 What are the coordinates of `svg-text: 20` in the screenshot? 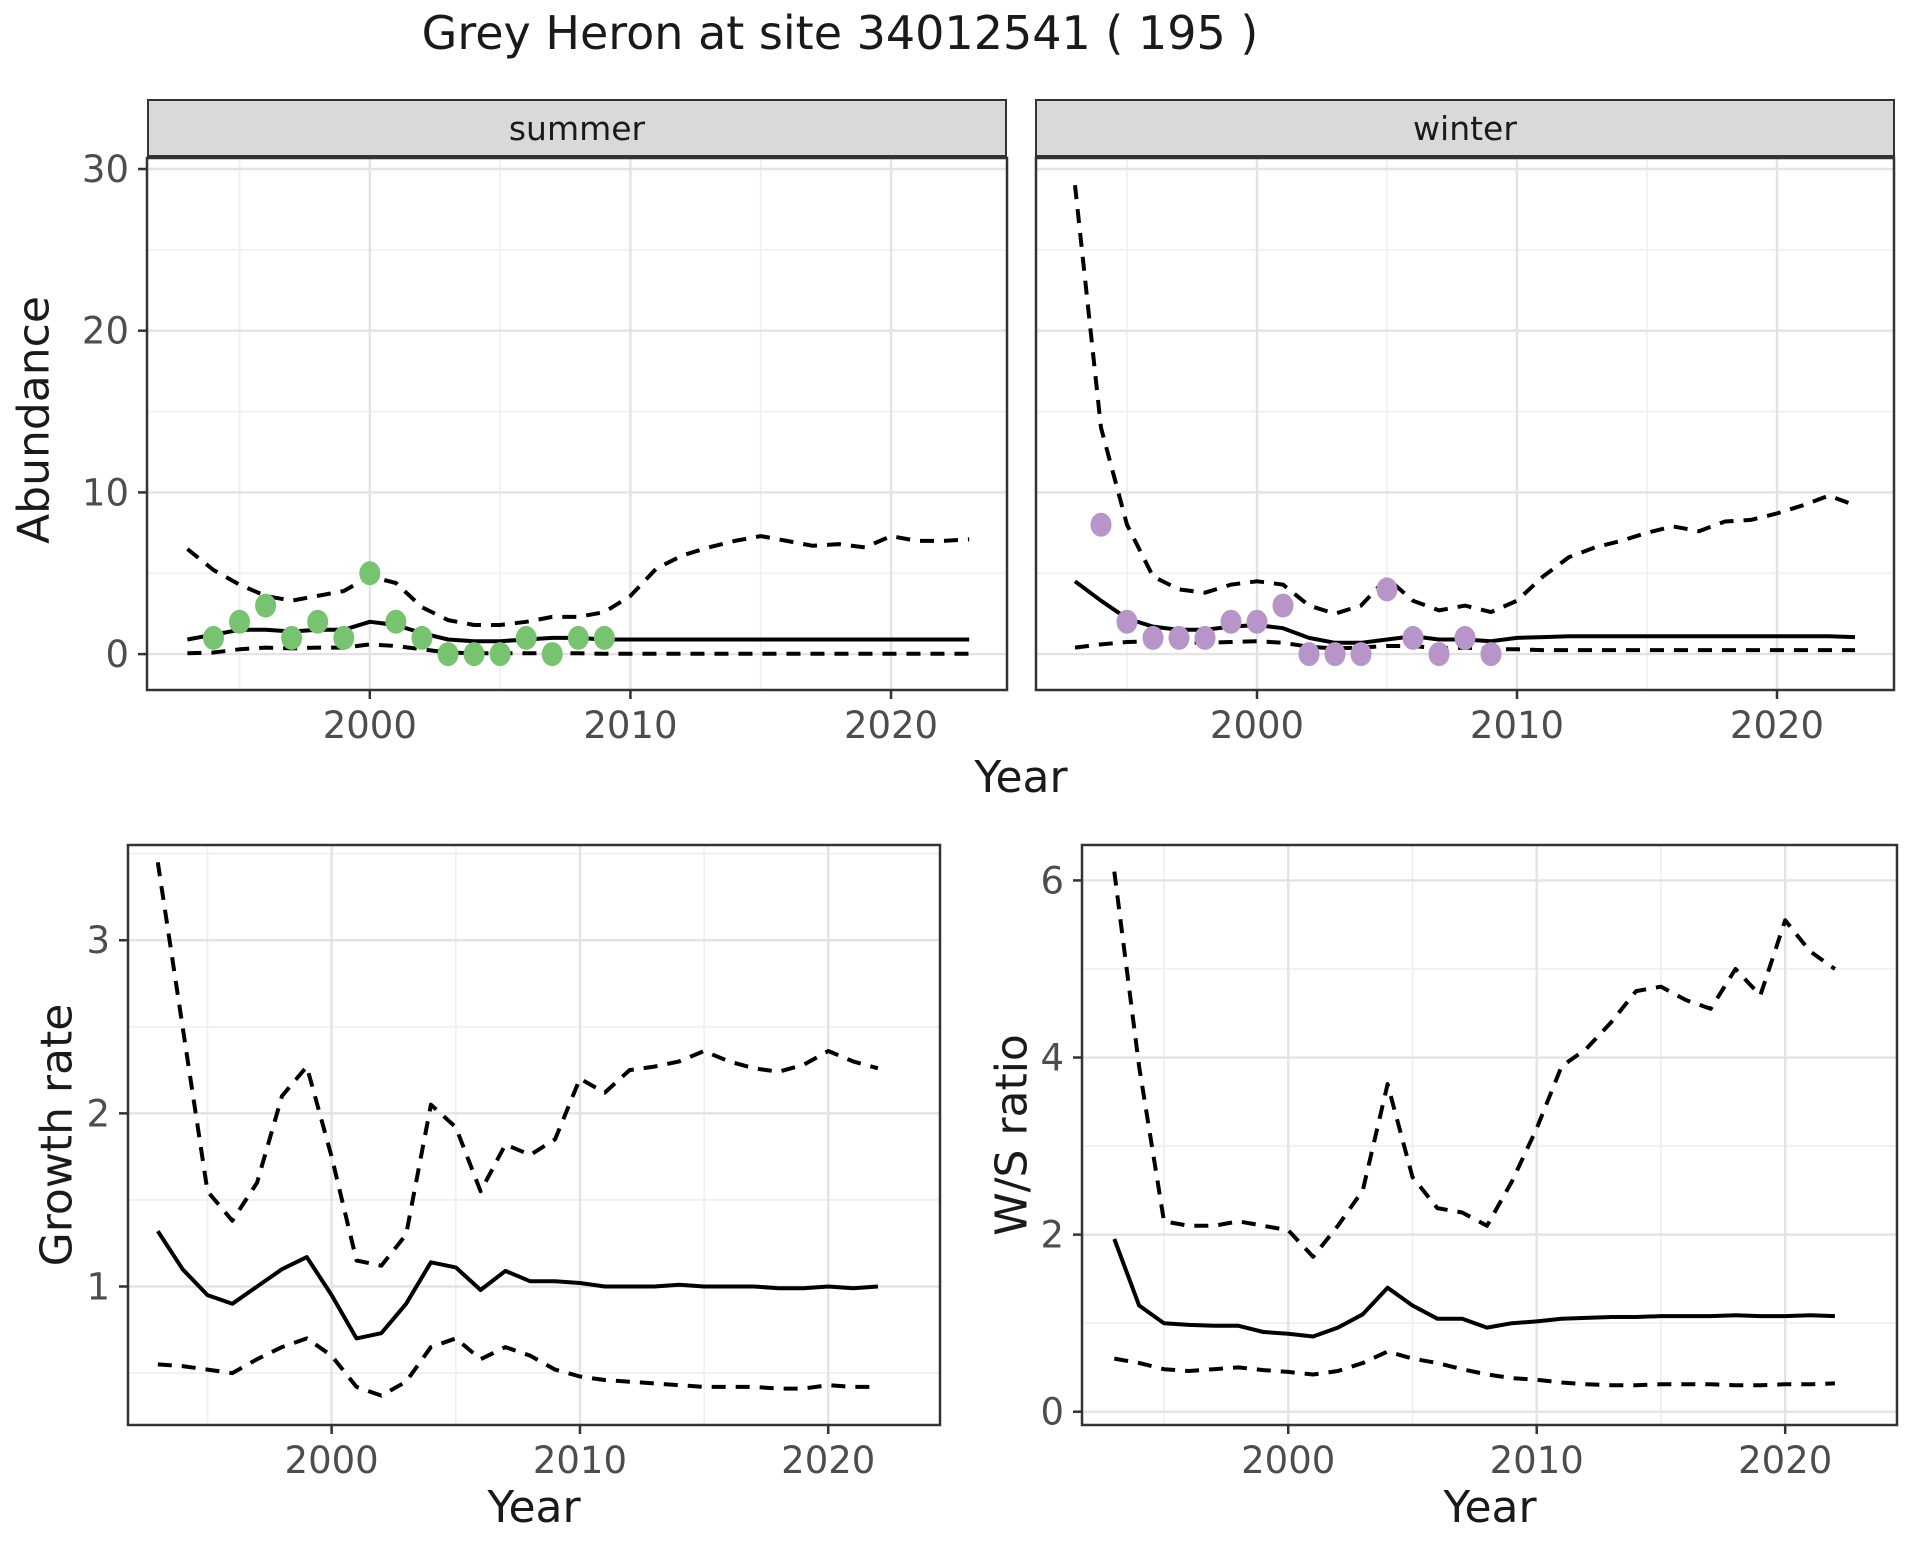 It's located at (105, 331).